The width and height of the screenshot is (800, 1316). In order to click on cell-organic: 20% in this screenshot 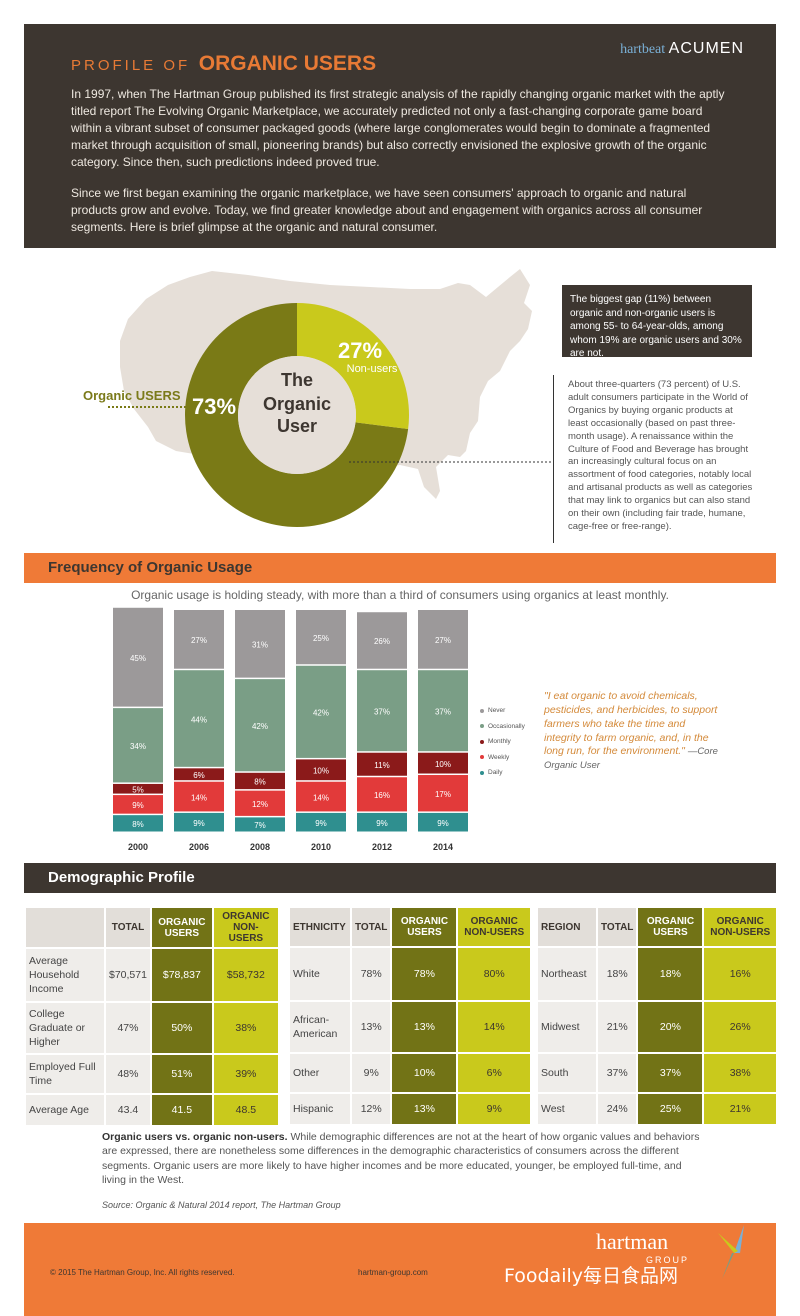, I will do `click(670, 1027)`.